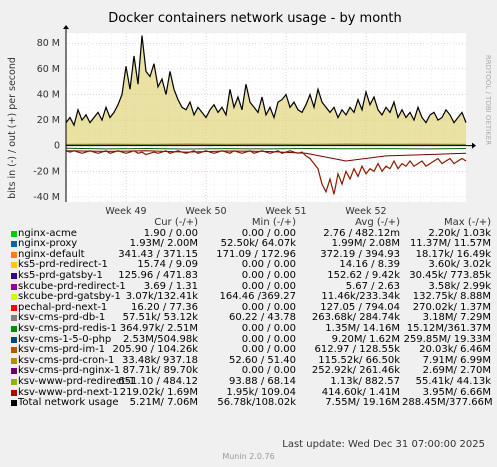  Describe the element at coordinates (355, 318) in the screenshot. I see `legend-avg: 263.68k/ 284.74k` at that location.